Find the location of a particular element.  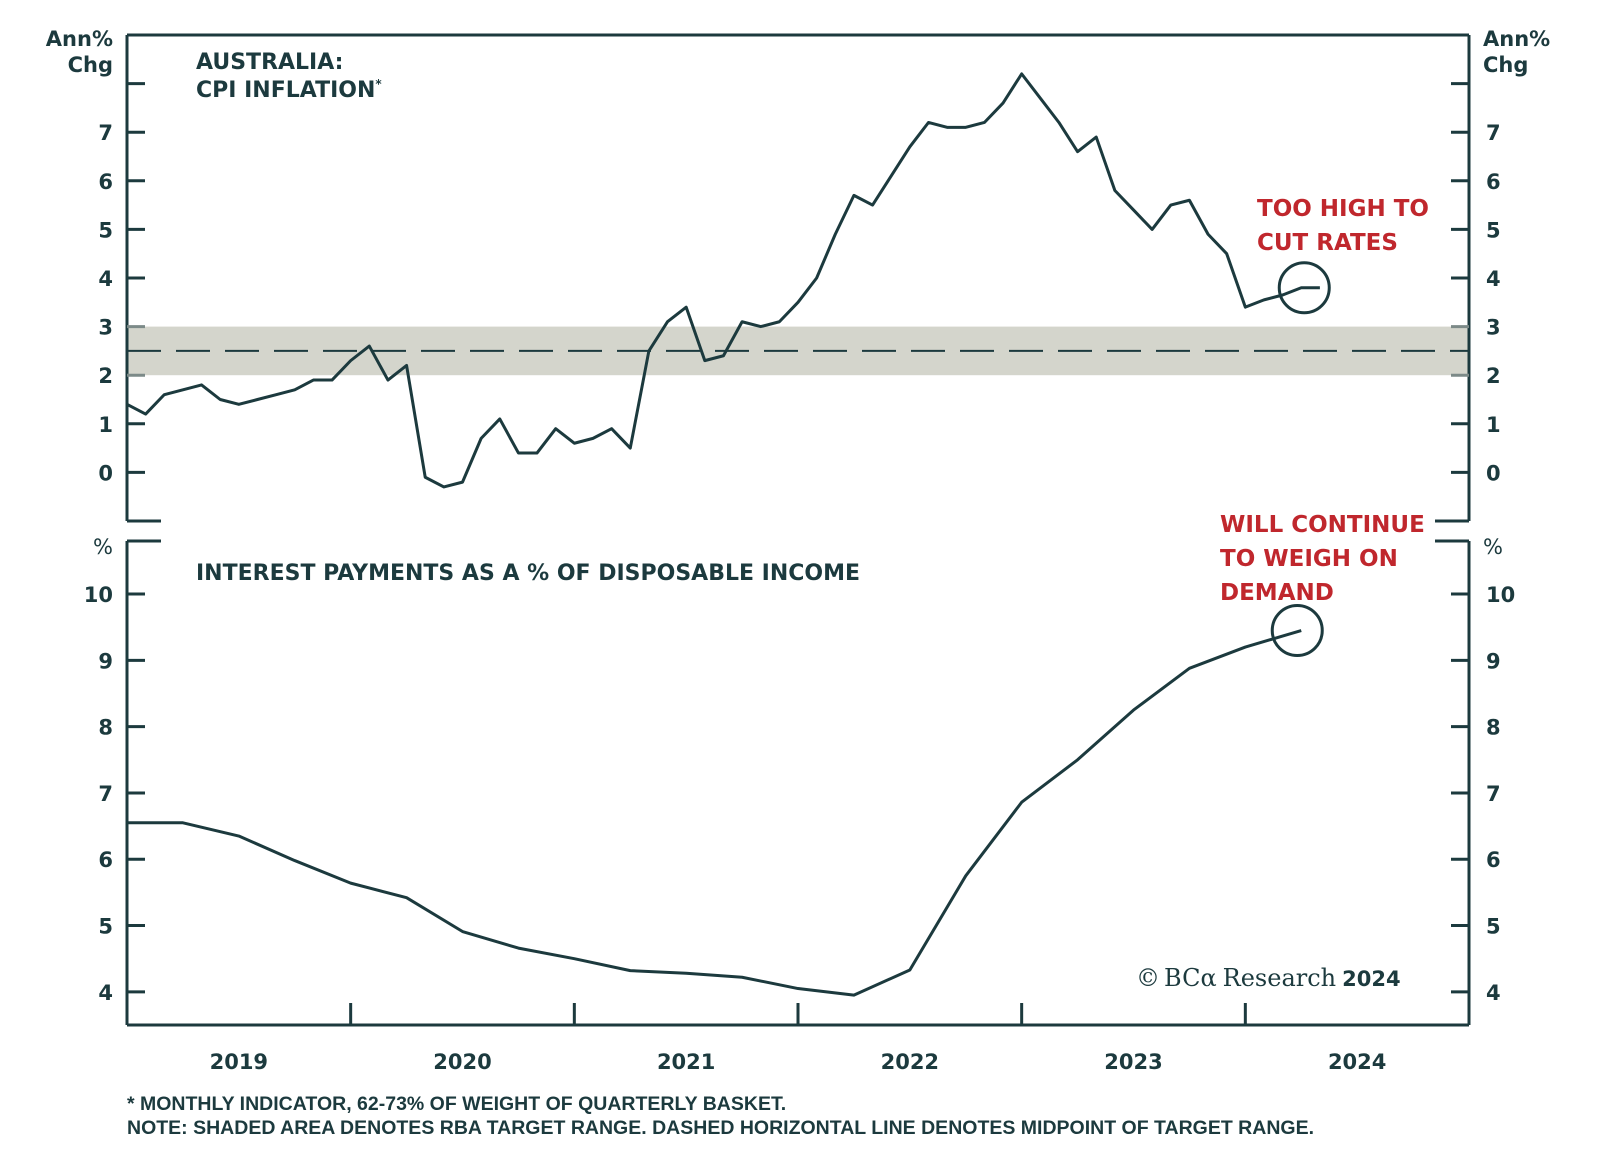

top-left-tick-label: 2 is located at coordinates (105, 376).